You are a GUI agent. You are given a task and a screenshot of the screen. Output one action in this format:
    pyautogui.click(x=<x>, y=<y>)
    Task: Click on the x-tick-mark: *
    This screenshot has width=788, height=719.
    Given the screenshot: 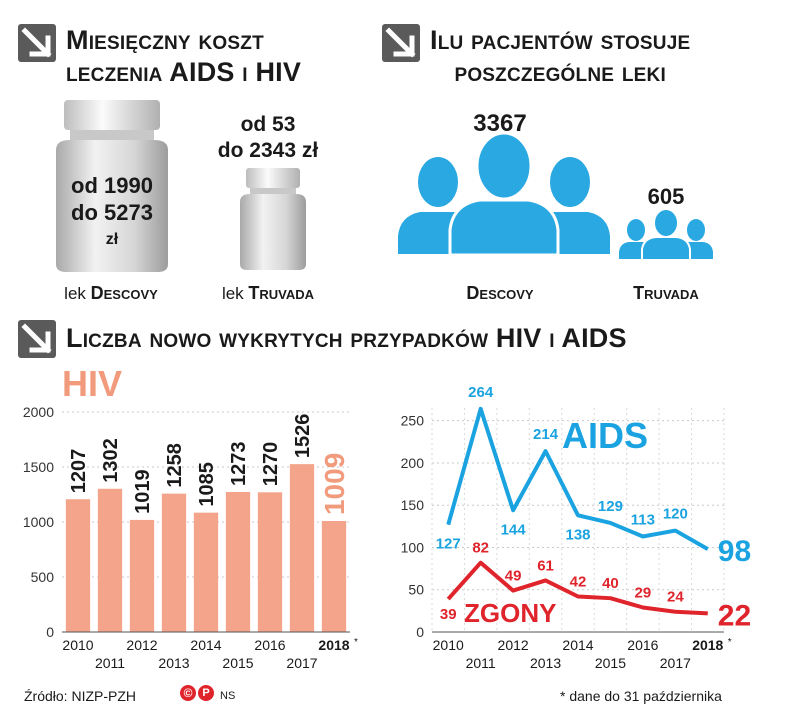 What is the action you would take?
    pyautogui.click(x=356, y=642)
    